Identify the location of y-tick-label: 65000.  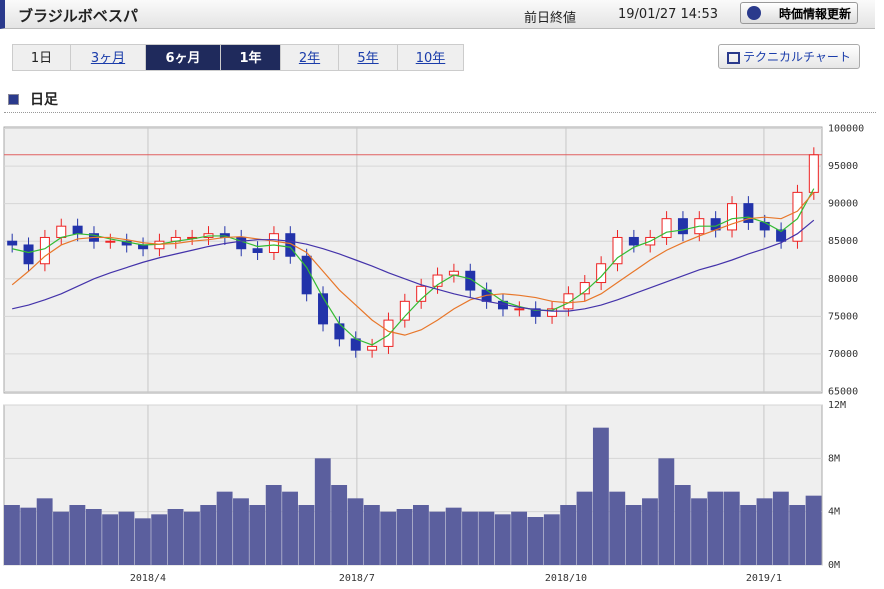
(843, 391).